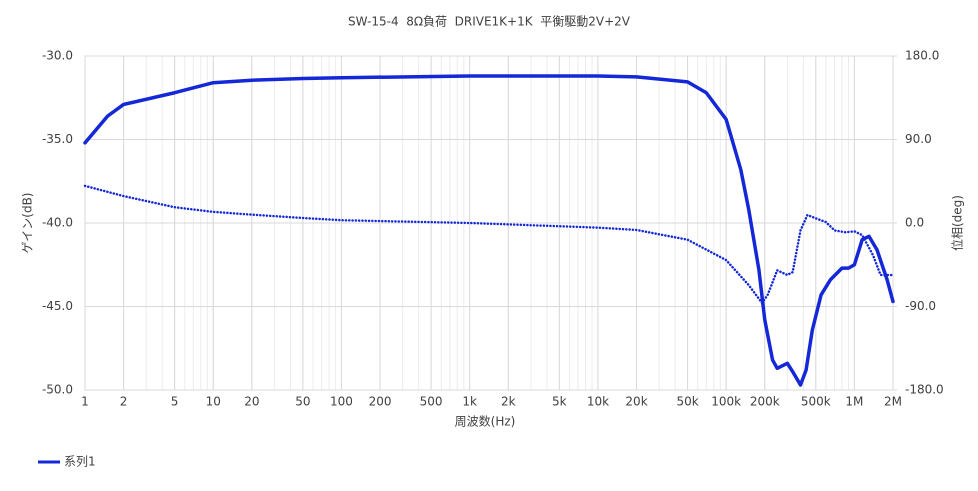 Image resolution: width=978 pixels, height=491 pixels. Describe the element at coordinates (918, 139) in the screenshot. I see `y2-tick-label: 90.0` at that location.